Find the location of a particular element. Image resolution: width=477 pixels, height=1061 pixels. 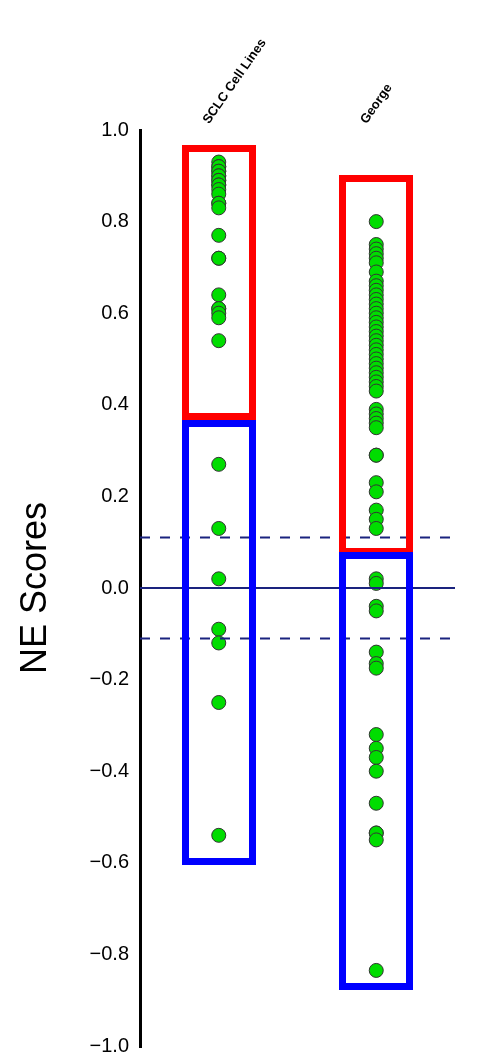

y-tick-label: −1.0 is located at coordinates (109, 1044).